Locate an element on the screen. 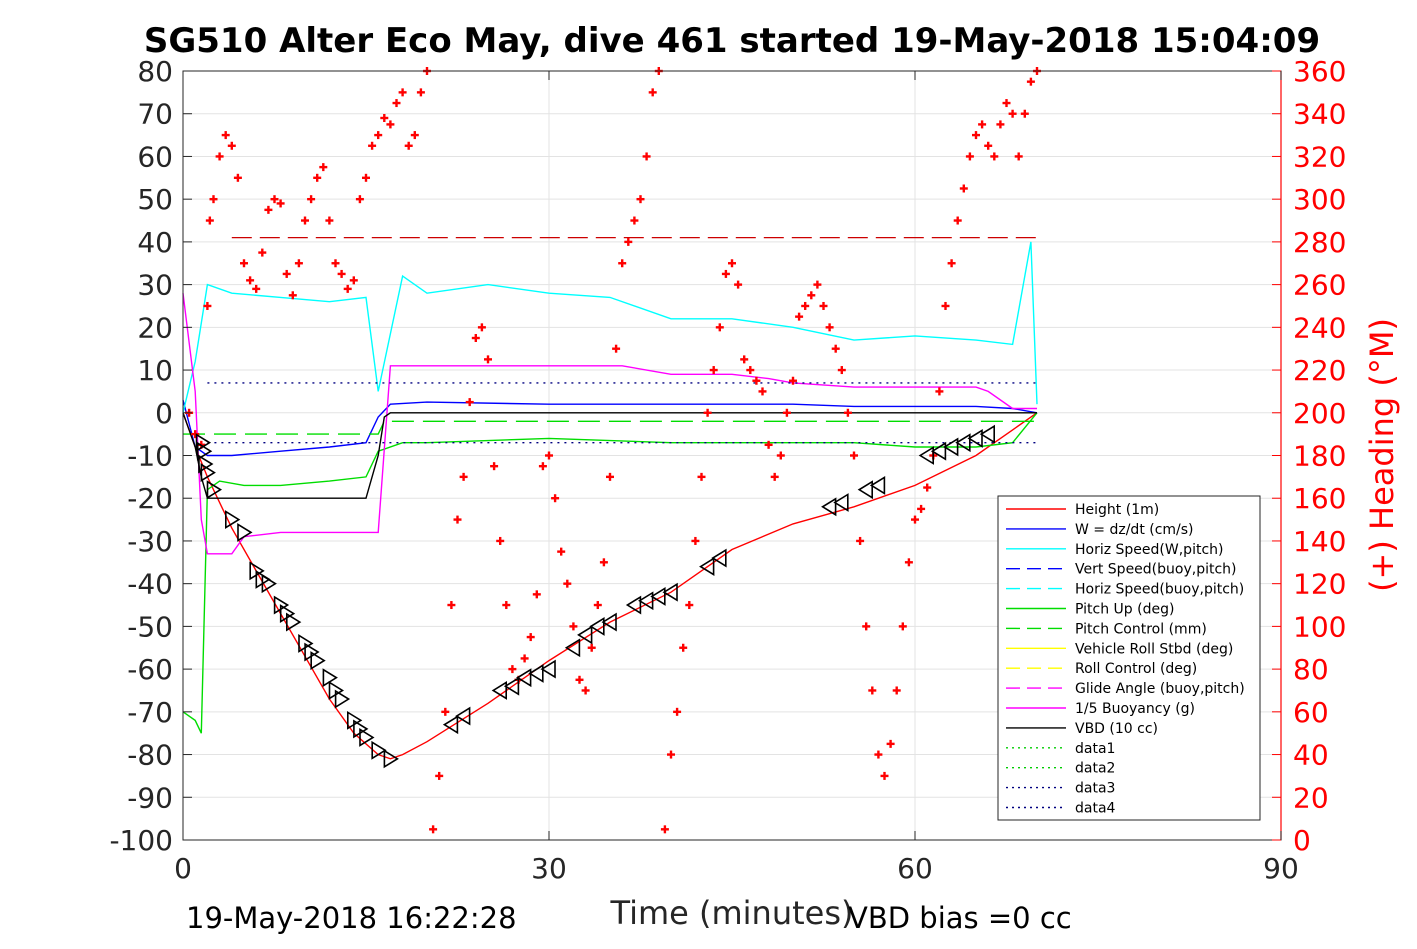 This screenshot has width=1417, height=949. y2-tick-label: 240 is located at coordinates (1319, 327).